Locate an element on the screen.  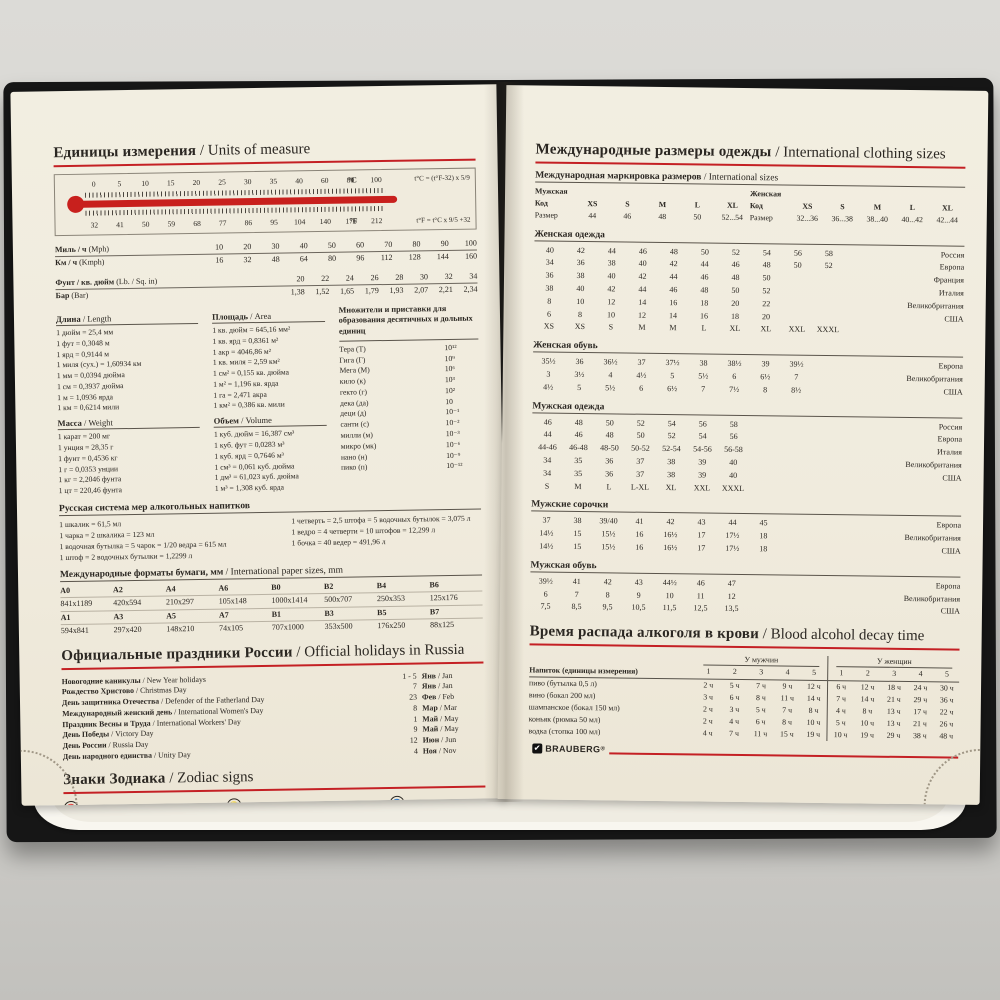
prefix-value: 10⁻¹ is located at coordinates (452, 412).